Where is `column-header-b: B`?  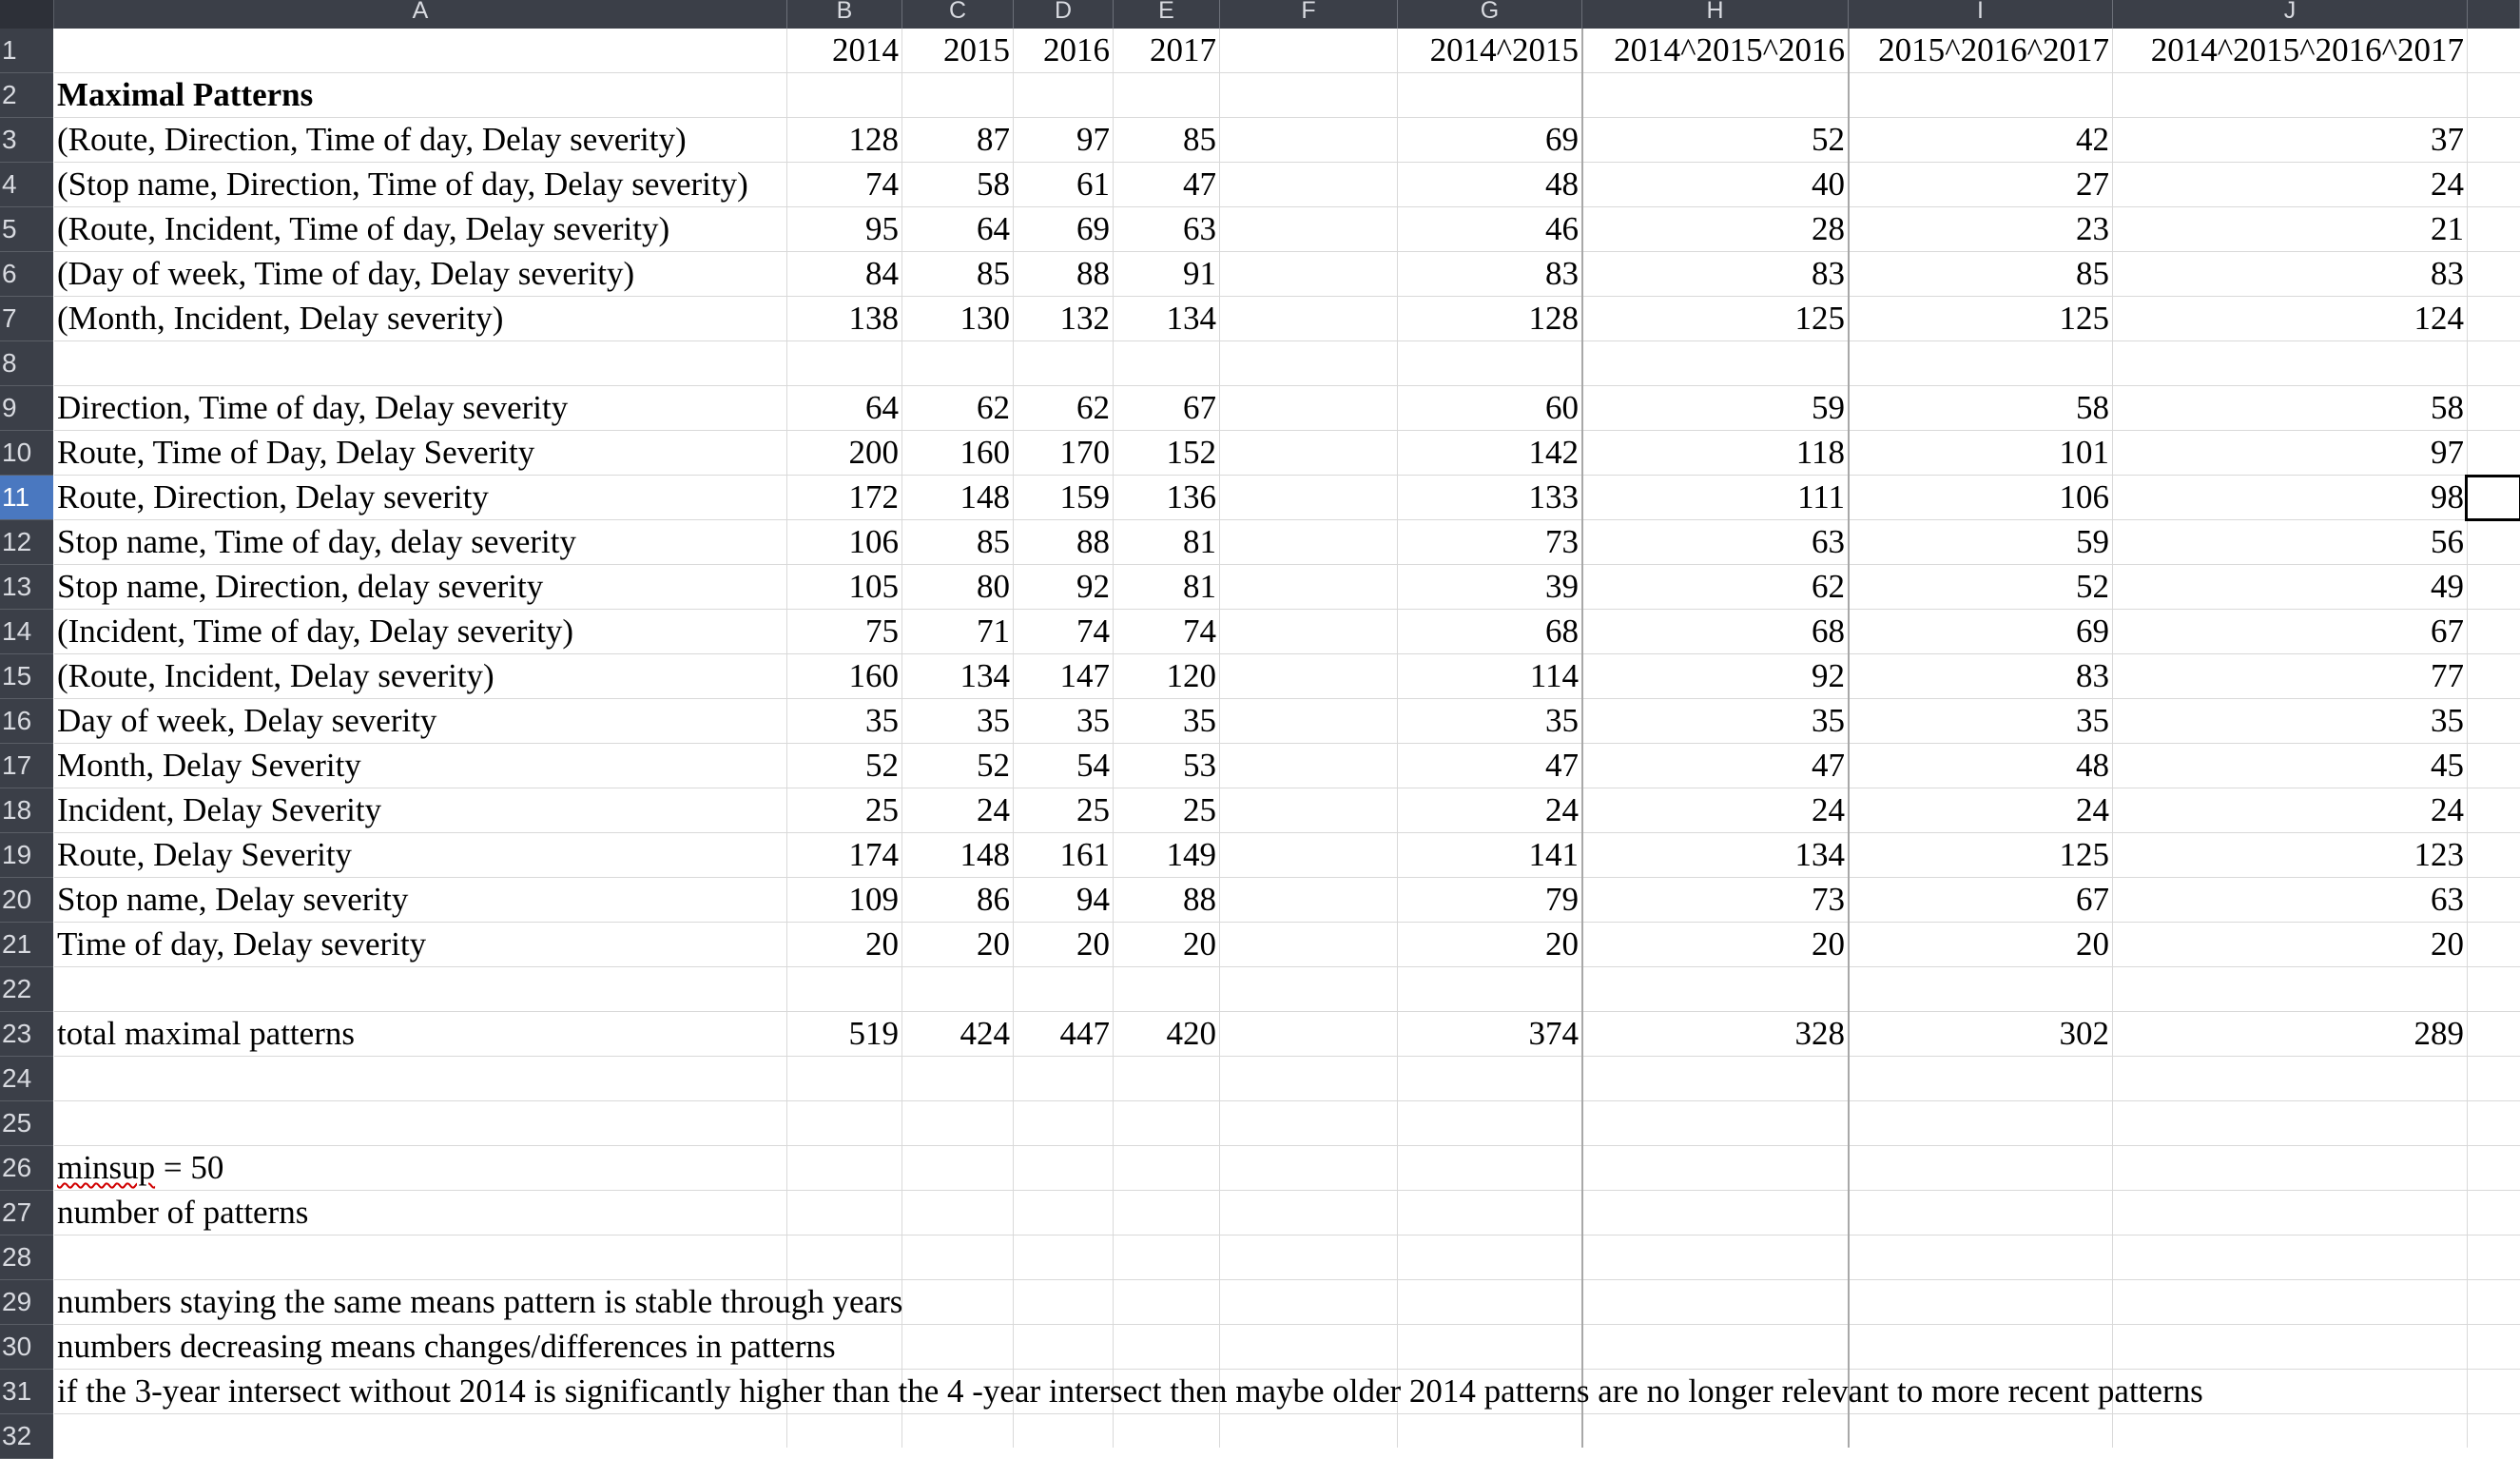 column-header-b: B is located at coordinates (845, 14).